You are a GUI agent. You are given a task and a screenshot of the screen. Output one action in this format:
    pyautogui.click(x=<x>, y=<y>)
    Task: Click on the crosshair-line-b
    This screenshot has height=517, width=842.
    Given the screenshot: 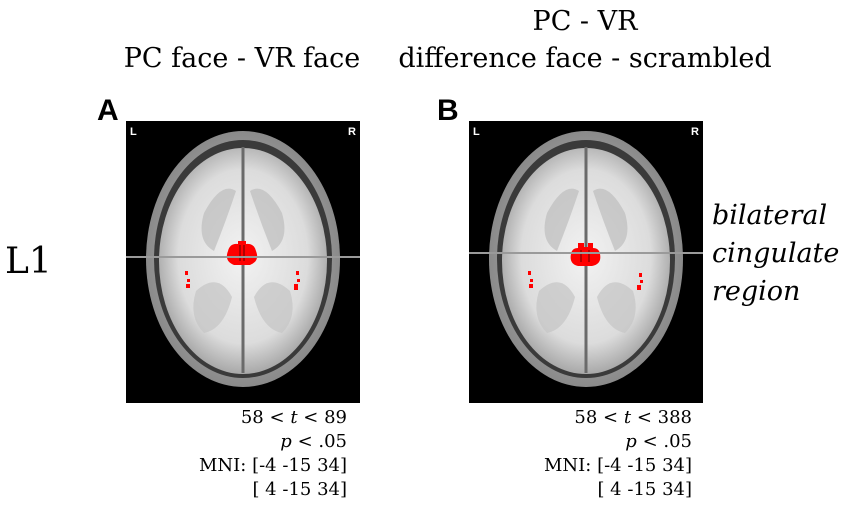 What is the action you would take?
    pyautogui.click(x=586, y=253)
    